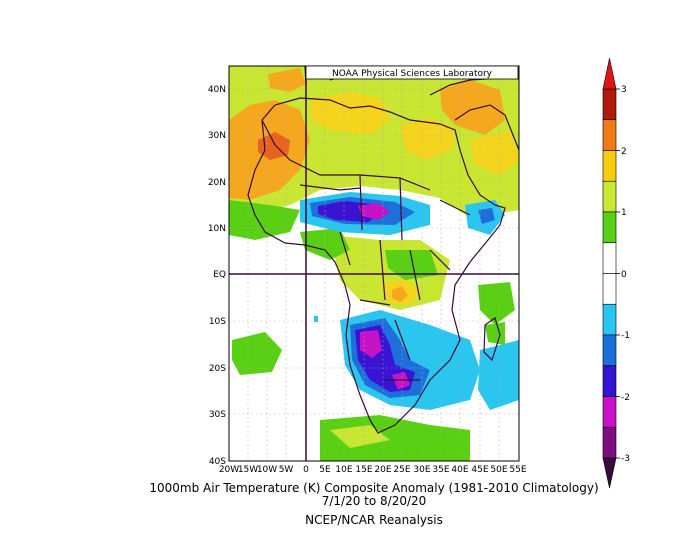 This screenshot has height=542, width=700. What do you see at coordinates (286, 470) in the screenshot?
I see `lon-label: 5W` at bounding box center [286, 470].